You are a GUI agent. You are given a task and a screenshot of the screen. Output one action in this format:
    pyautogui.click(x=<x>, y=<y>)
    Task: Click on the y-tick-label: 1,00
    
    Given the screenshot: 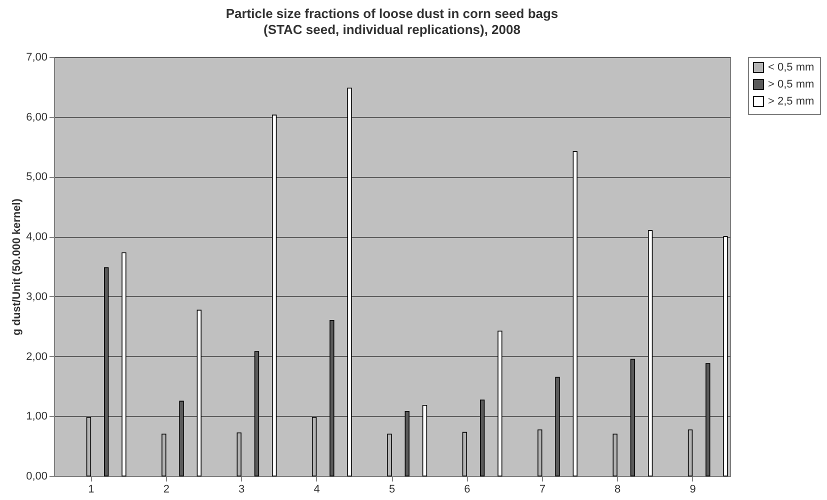 What is the action you would take?
    pyautogui.click(x=37, y=416)
    